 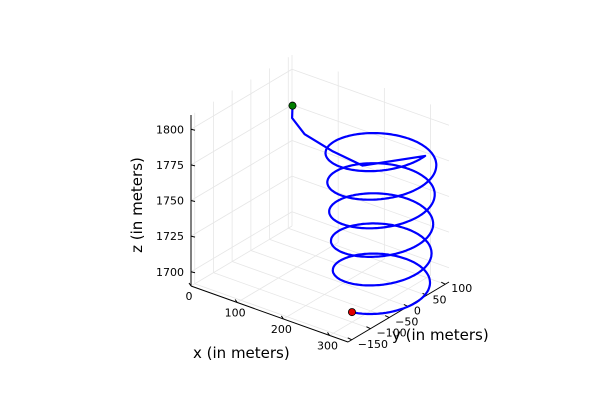 What do you see at coordinates (281, 329) in the screenshot?
I see `x-tick-label: 200` at bounding box center [281, 329].